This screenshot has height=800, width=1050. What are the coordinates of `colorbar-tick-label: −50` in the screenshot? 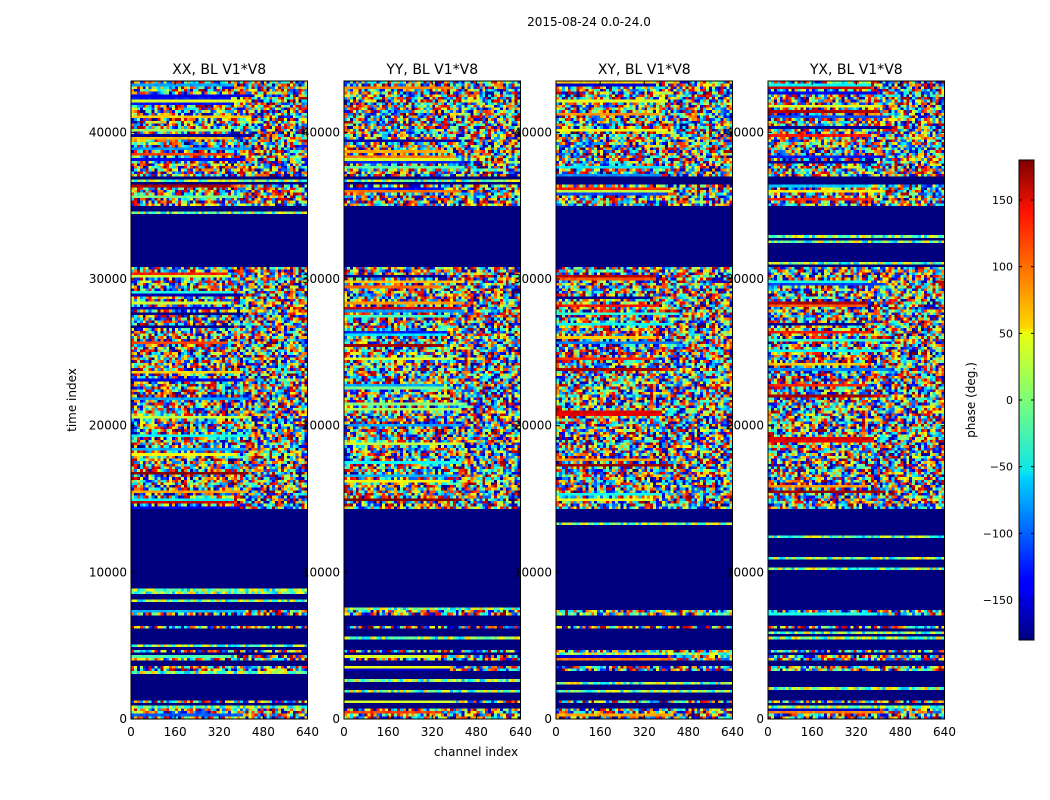 It's located at (1001, 467).